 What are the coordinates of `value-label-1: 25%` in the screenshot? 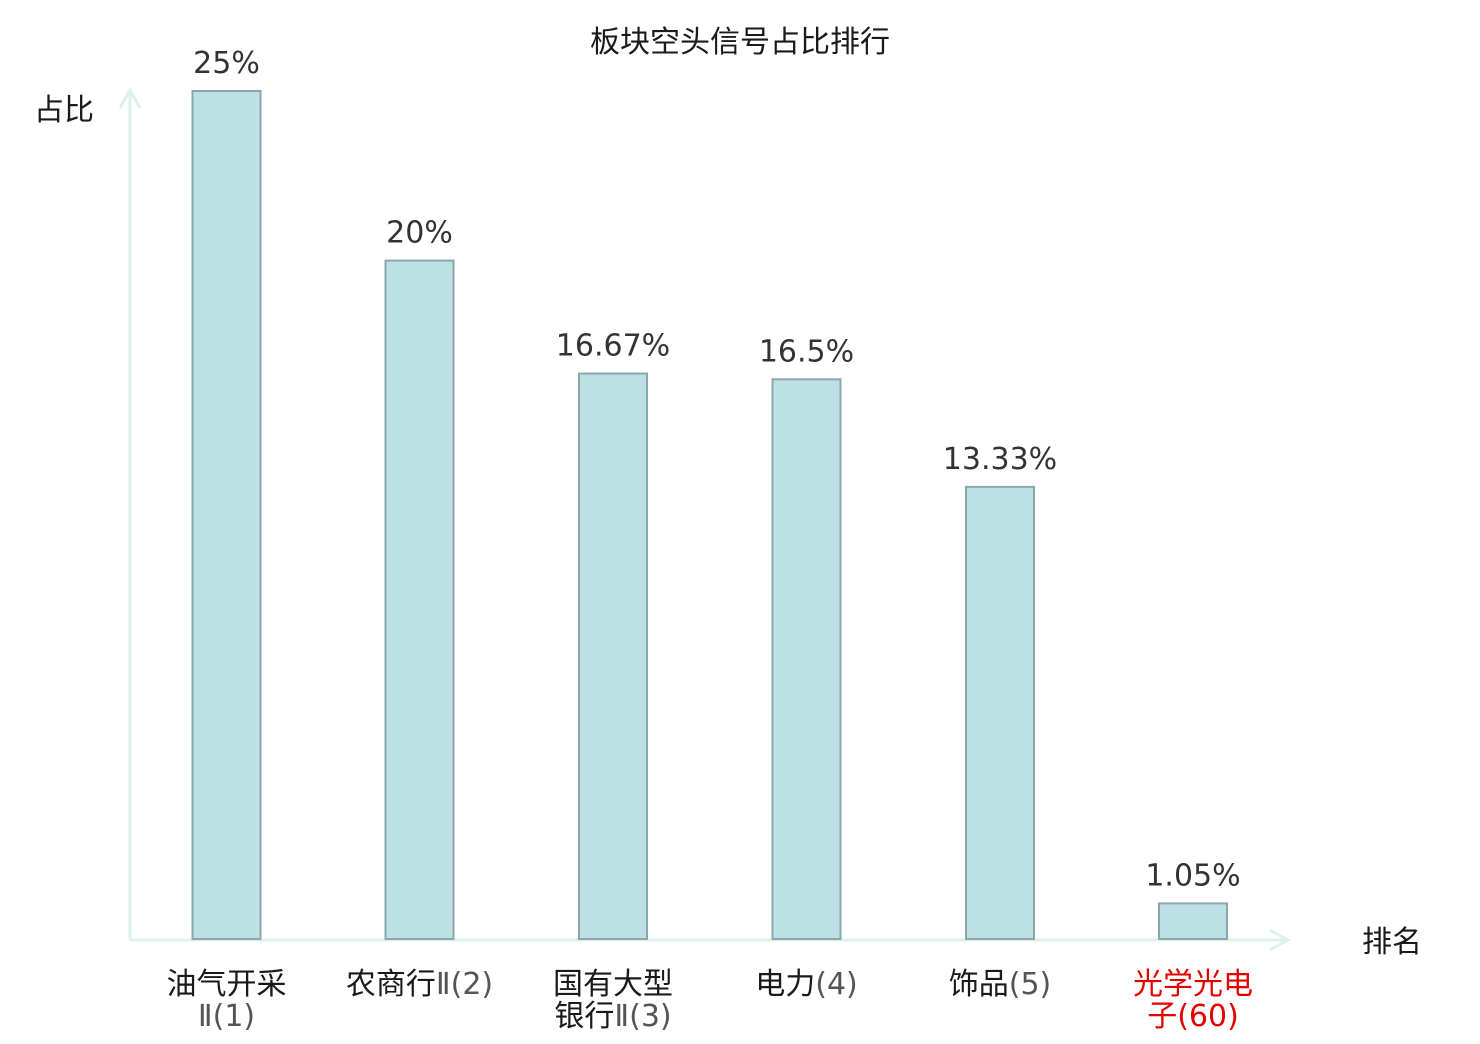 It's located at (226, 63).